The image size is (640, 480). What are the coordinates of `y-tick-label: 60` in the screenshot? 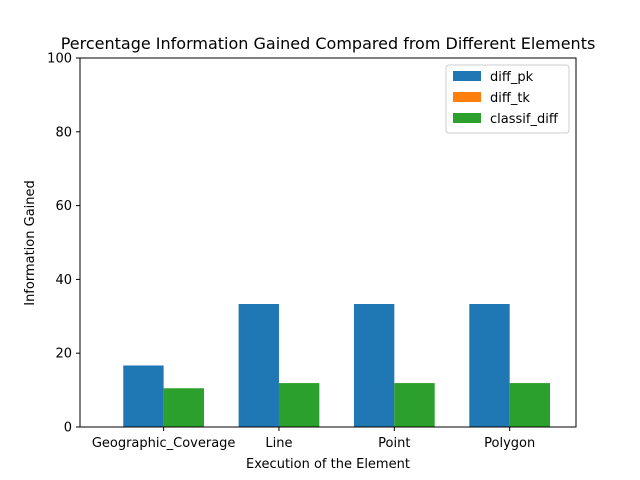 It's located at (63, 206).